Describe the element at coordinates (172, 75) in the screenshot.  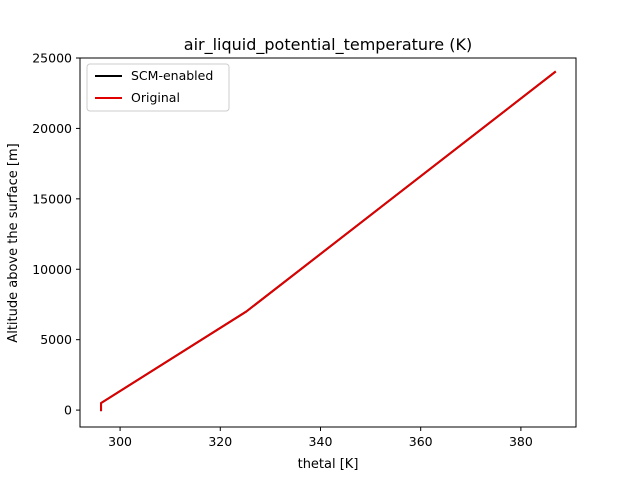
I see `legend-label-scm-enabled: SCM-enabled` at that location.